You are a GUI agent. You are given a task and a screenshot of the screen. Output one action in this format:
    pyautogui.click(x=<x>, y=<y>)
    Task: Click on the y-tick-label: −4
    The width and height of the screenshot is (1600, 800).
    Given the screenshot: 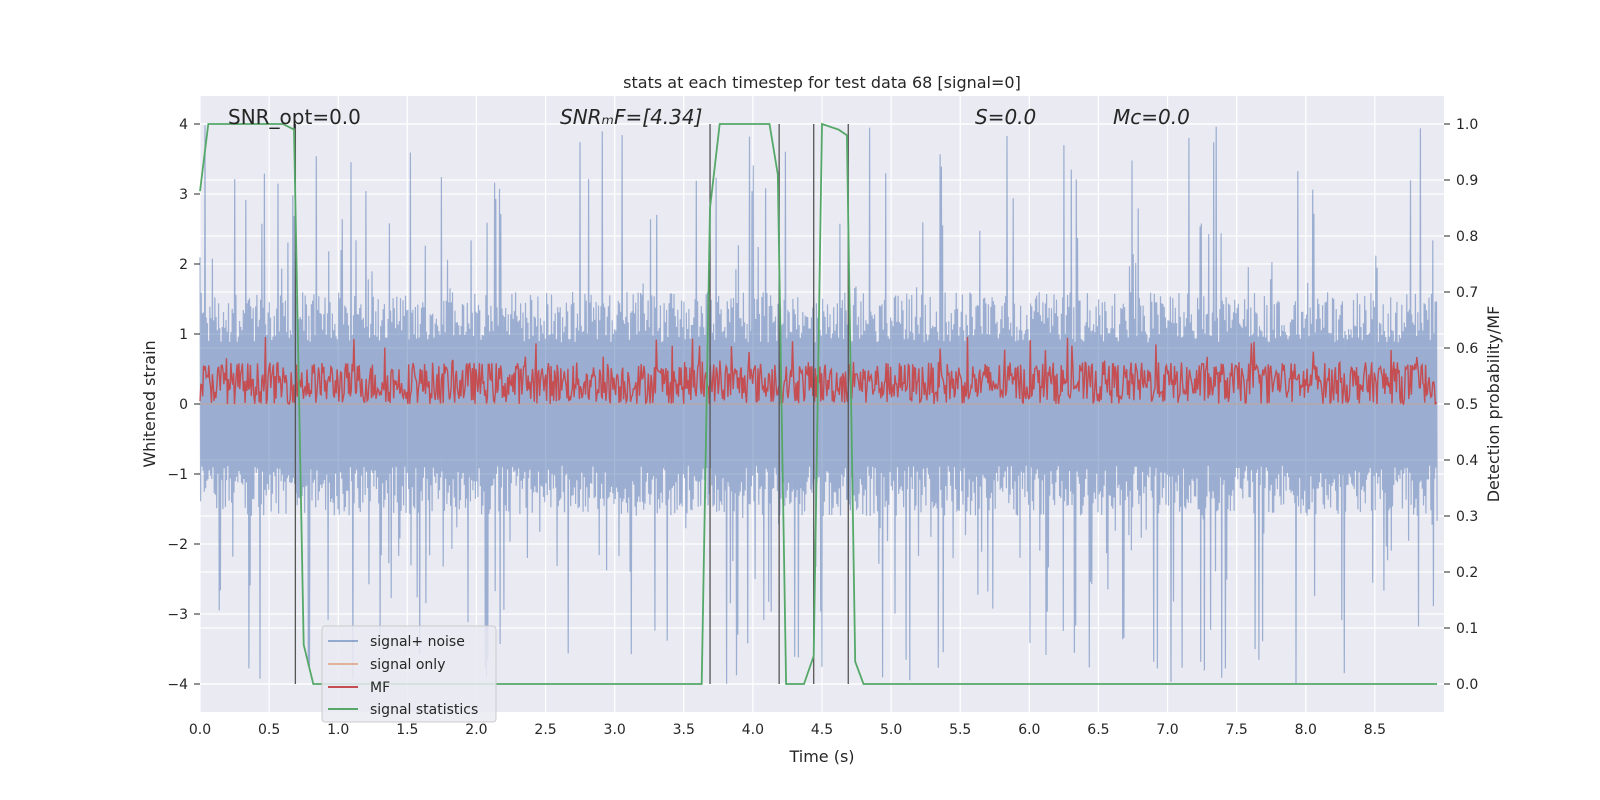 What is the action you would take?
    pyautogui.click(x=177, y=685)
    